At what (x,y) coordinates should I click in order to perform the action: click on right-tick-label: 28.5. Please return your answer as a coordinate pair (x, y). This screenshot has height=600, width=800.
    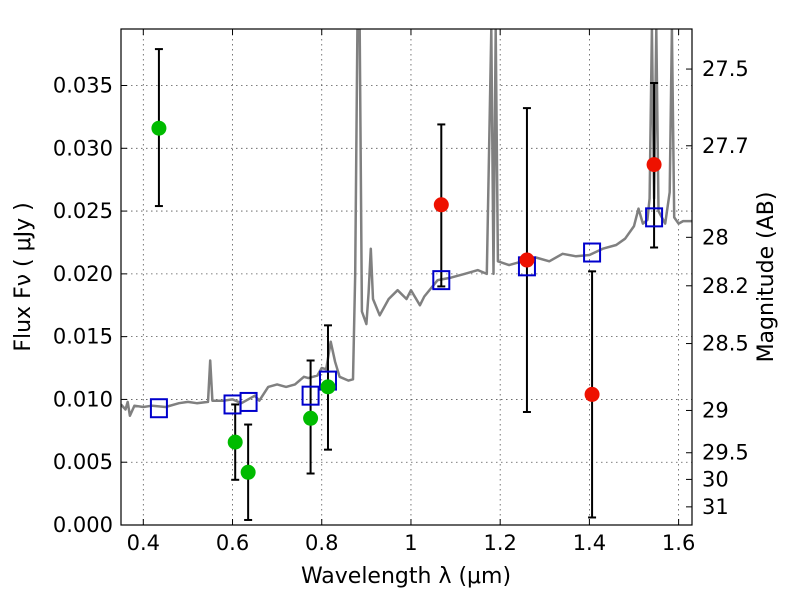
    Looking at the image, I should click on (725, 344).